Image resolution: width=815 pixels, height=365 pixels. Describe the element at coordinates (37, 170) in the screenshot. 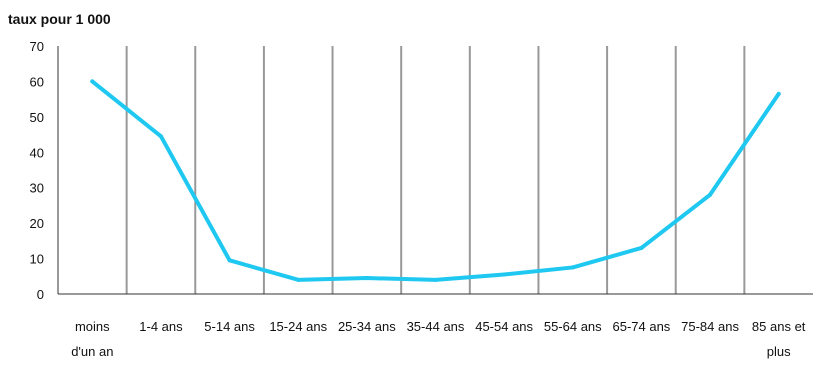

I see `y-tick-labels: 0 10 20 30 40 50 60 70` at that location.